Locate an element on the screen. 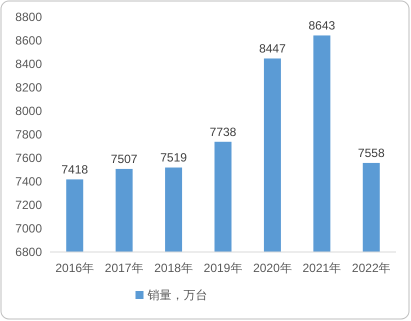  legend-label: 销量，万台 is located at coordinates (177, 295).